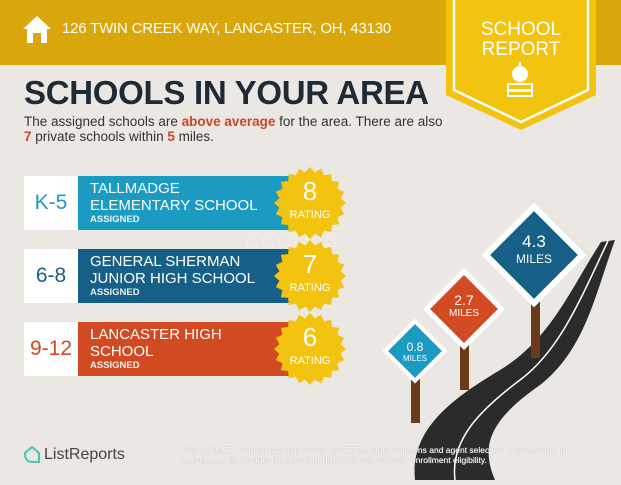 This screenshot has height=485, width=621. What do you see at coordinates (51, 203) in the screenshot?
I see `grade-range: K-5` at bounding box center [51, 203].